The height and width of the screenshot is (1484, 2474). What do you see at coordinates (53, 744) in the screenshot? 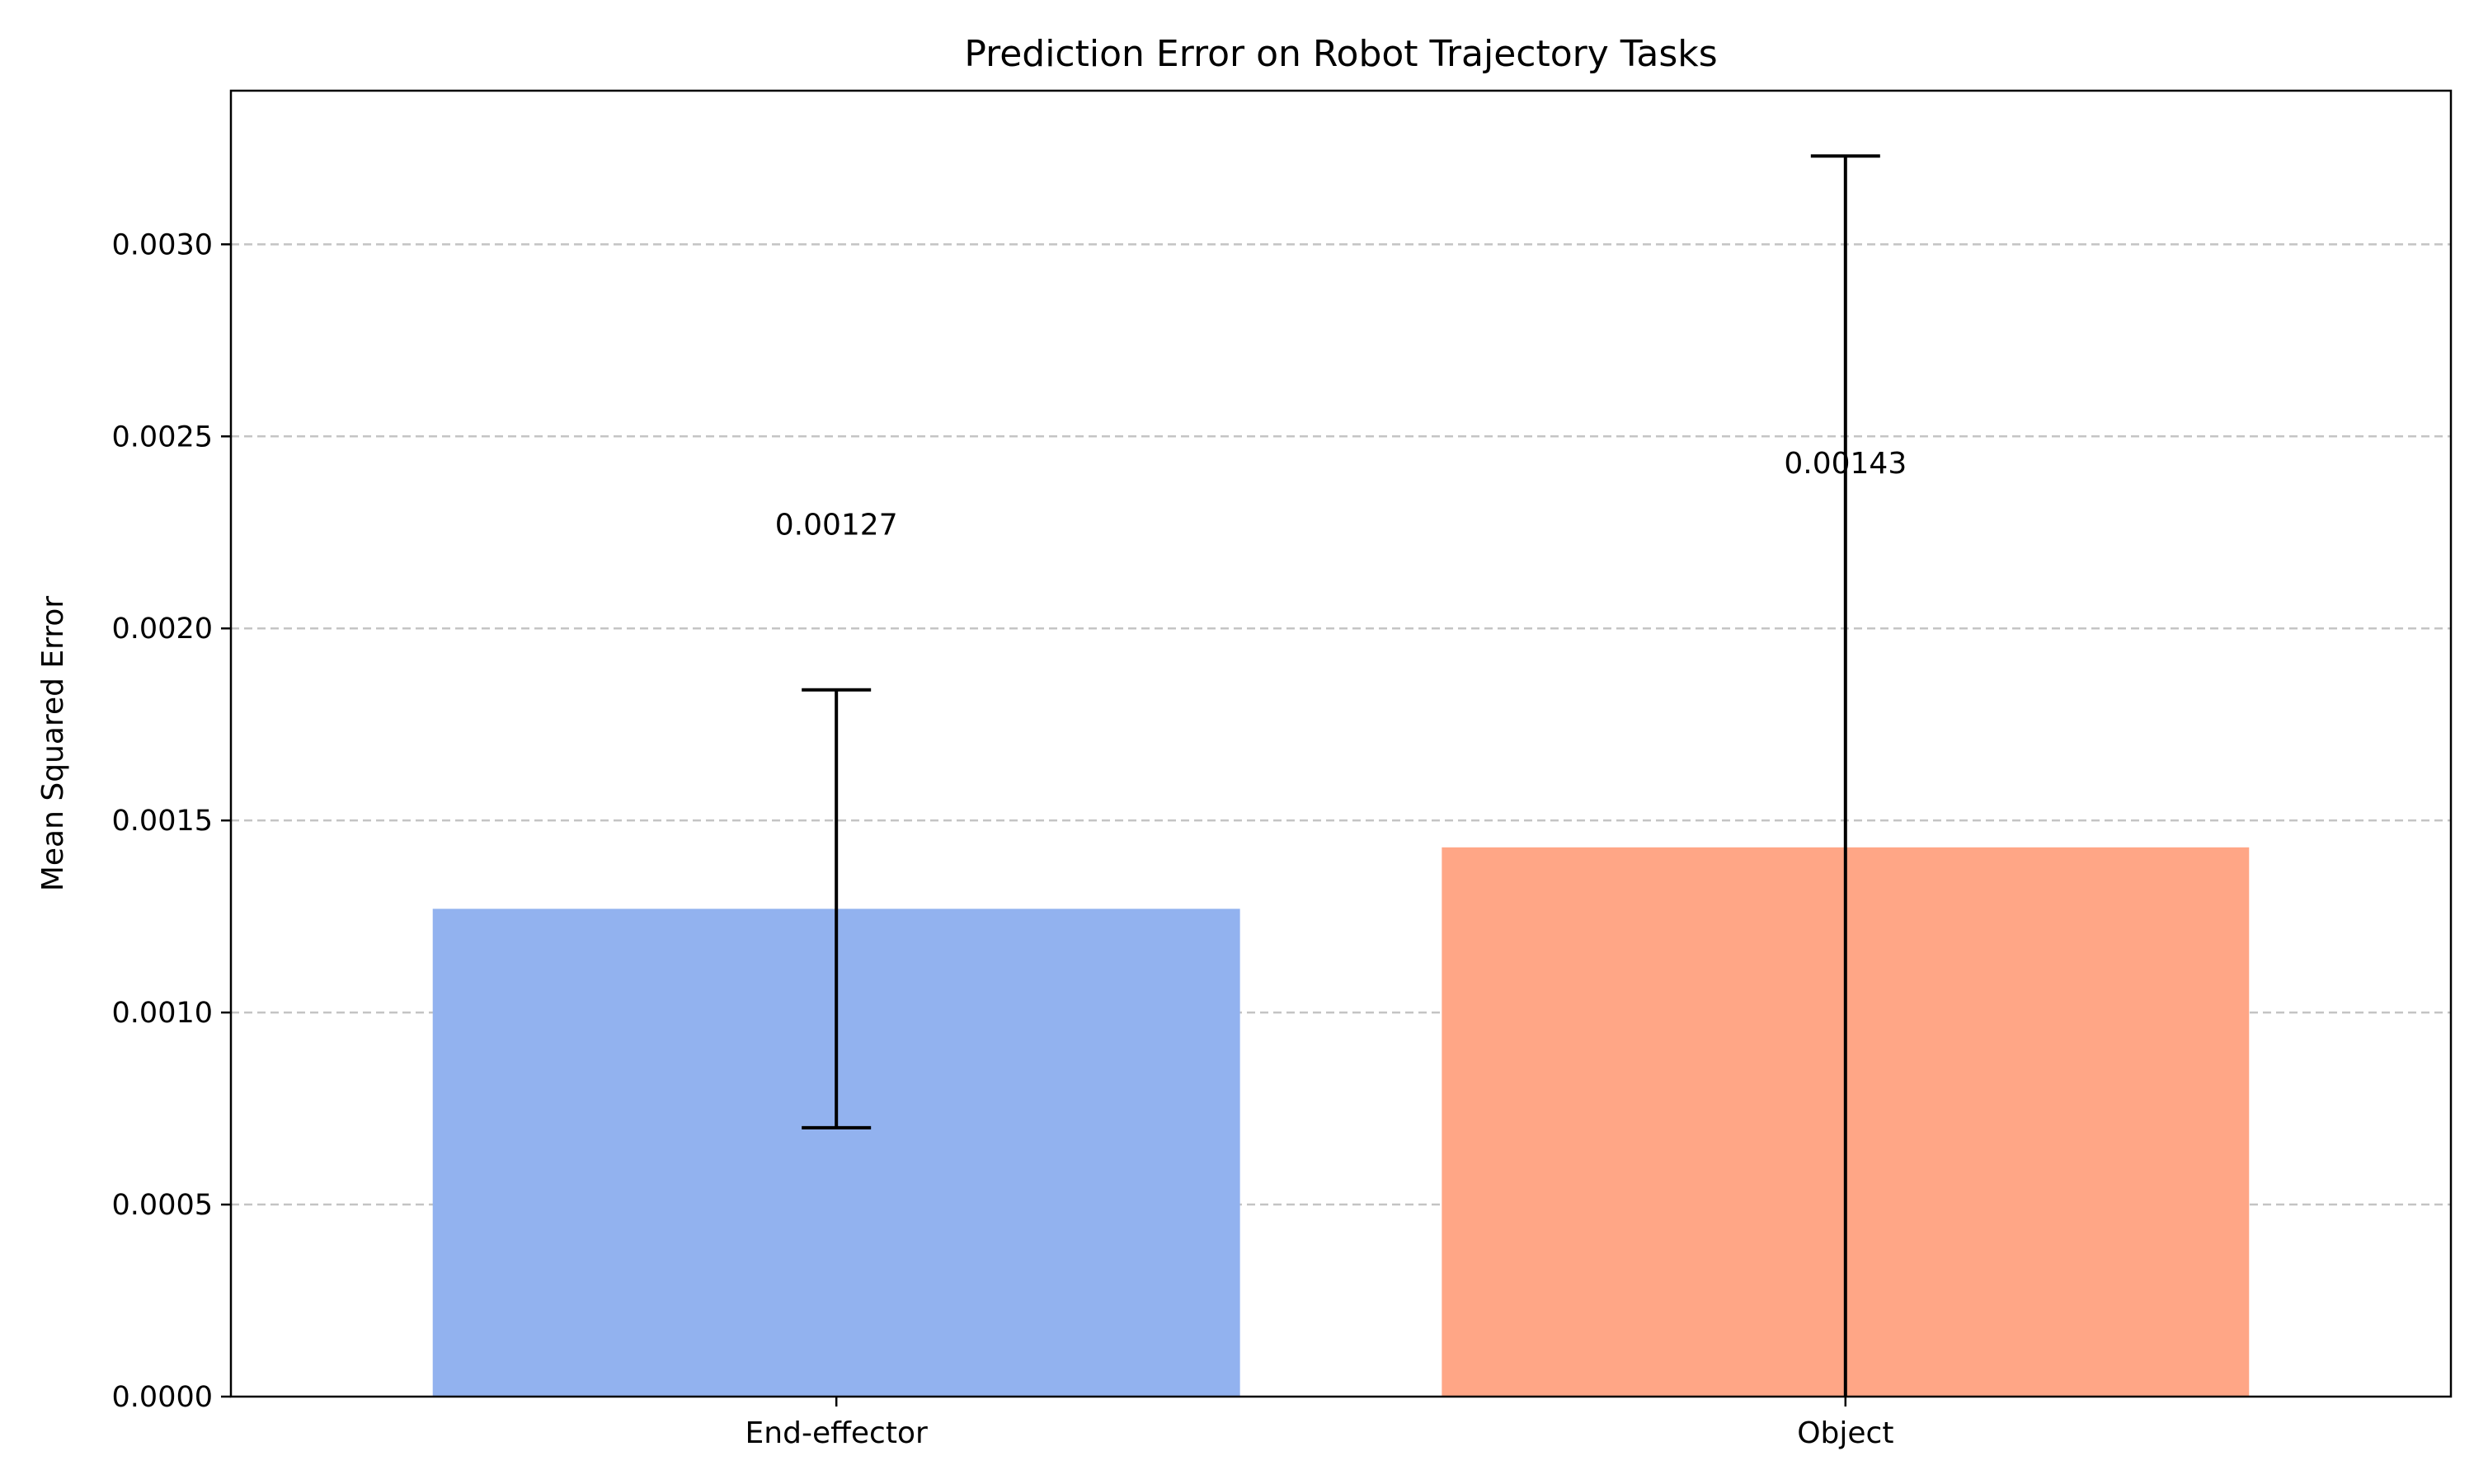
I see `y-axis-label: Mean Squared Error` at bounding box center [53, 744].